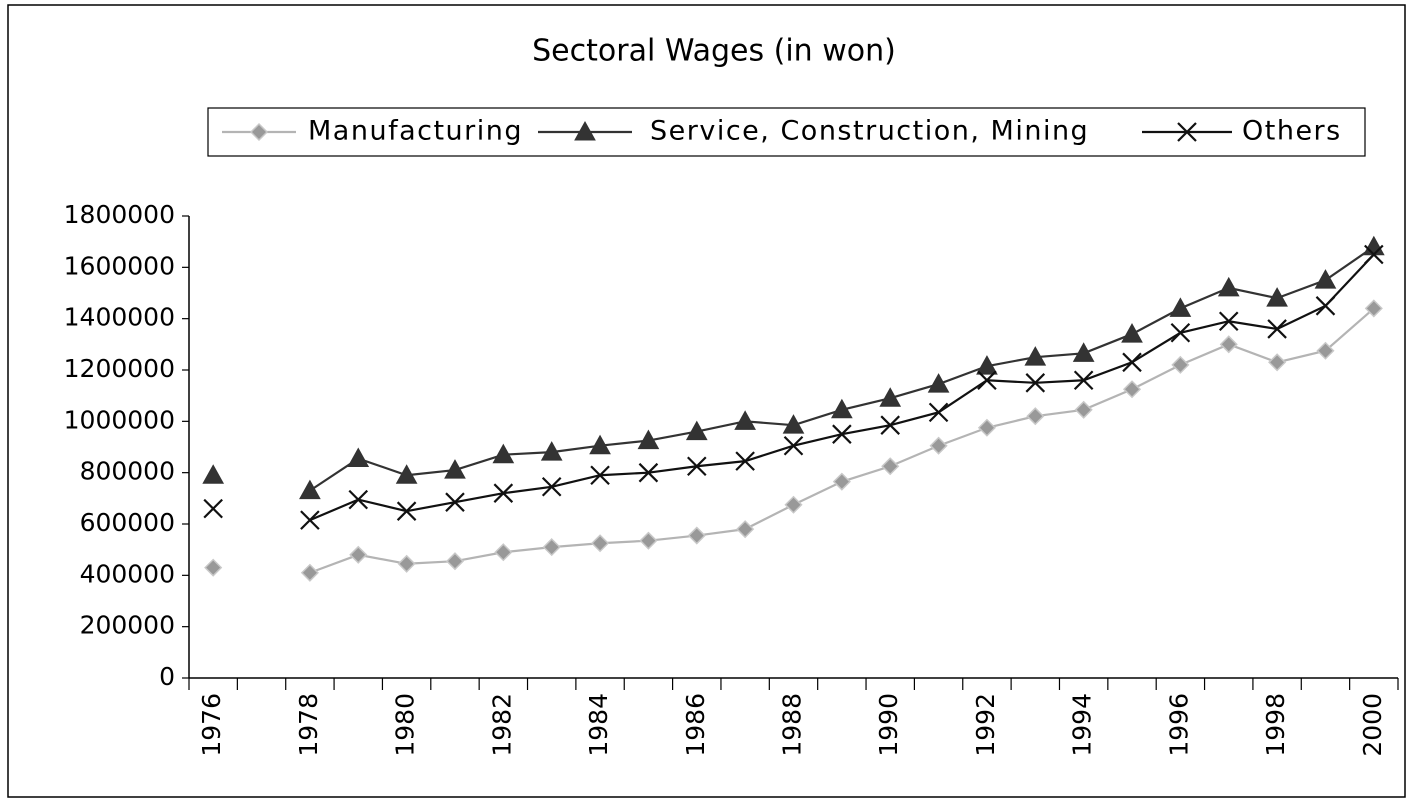 The width and height of the screenshot is (1407, 803). What do you see at coordinates (1292, 131) in the screenshot?
I see `legend-label: Others` at bounding box center [1292, 131].